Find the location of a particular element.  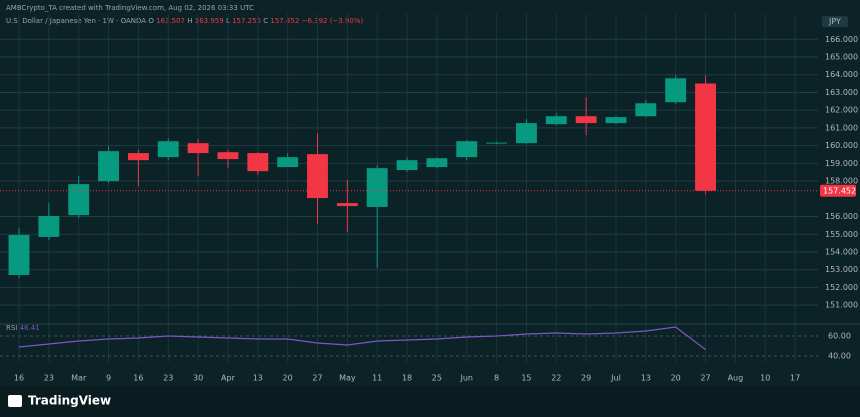

ohlc-key: C is located at coordinates (265, 21).